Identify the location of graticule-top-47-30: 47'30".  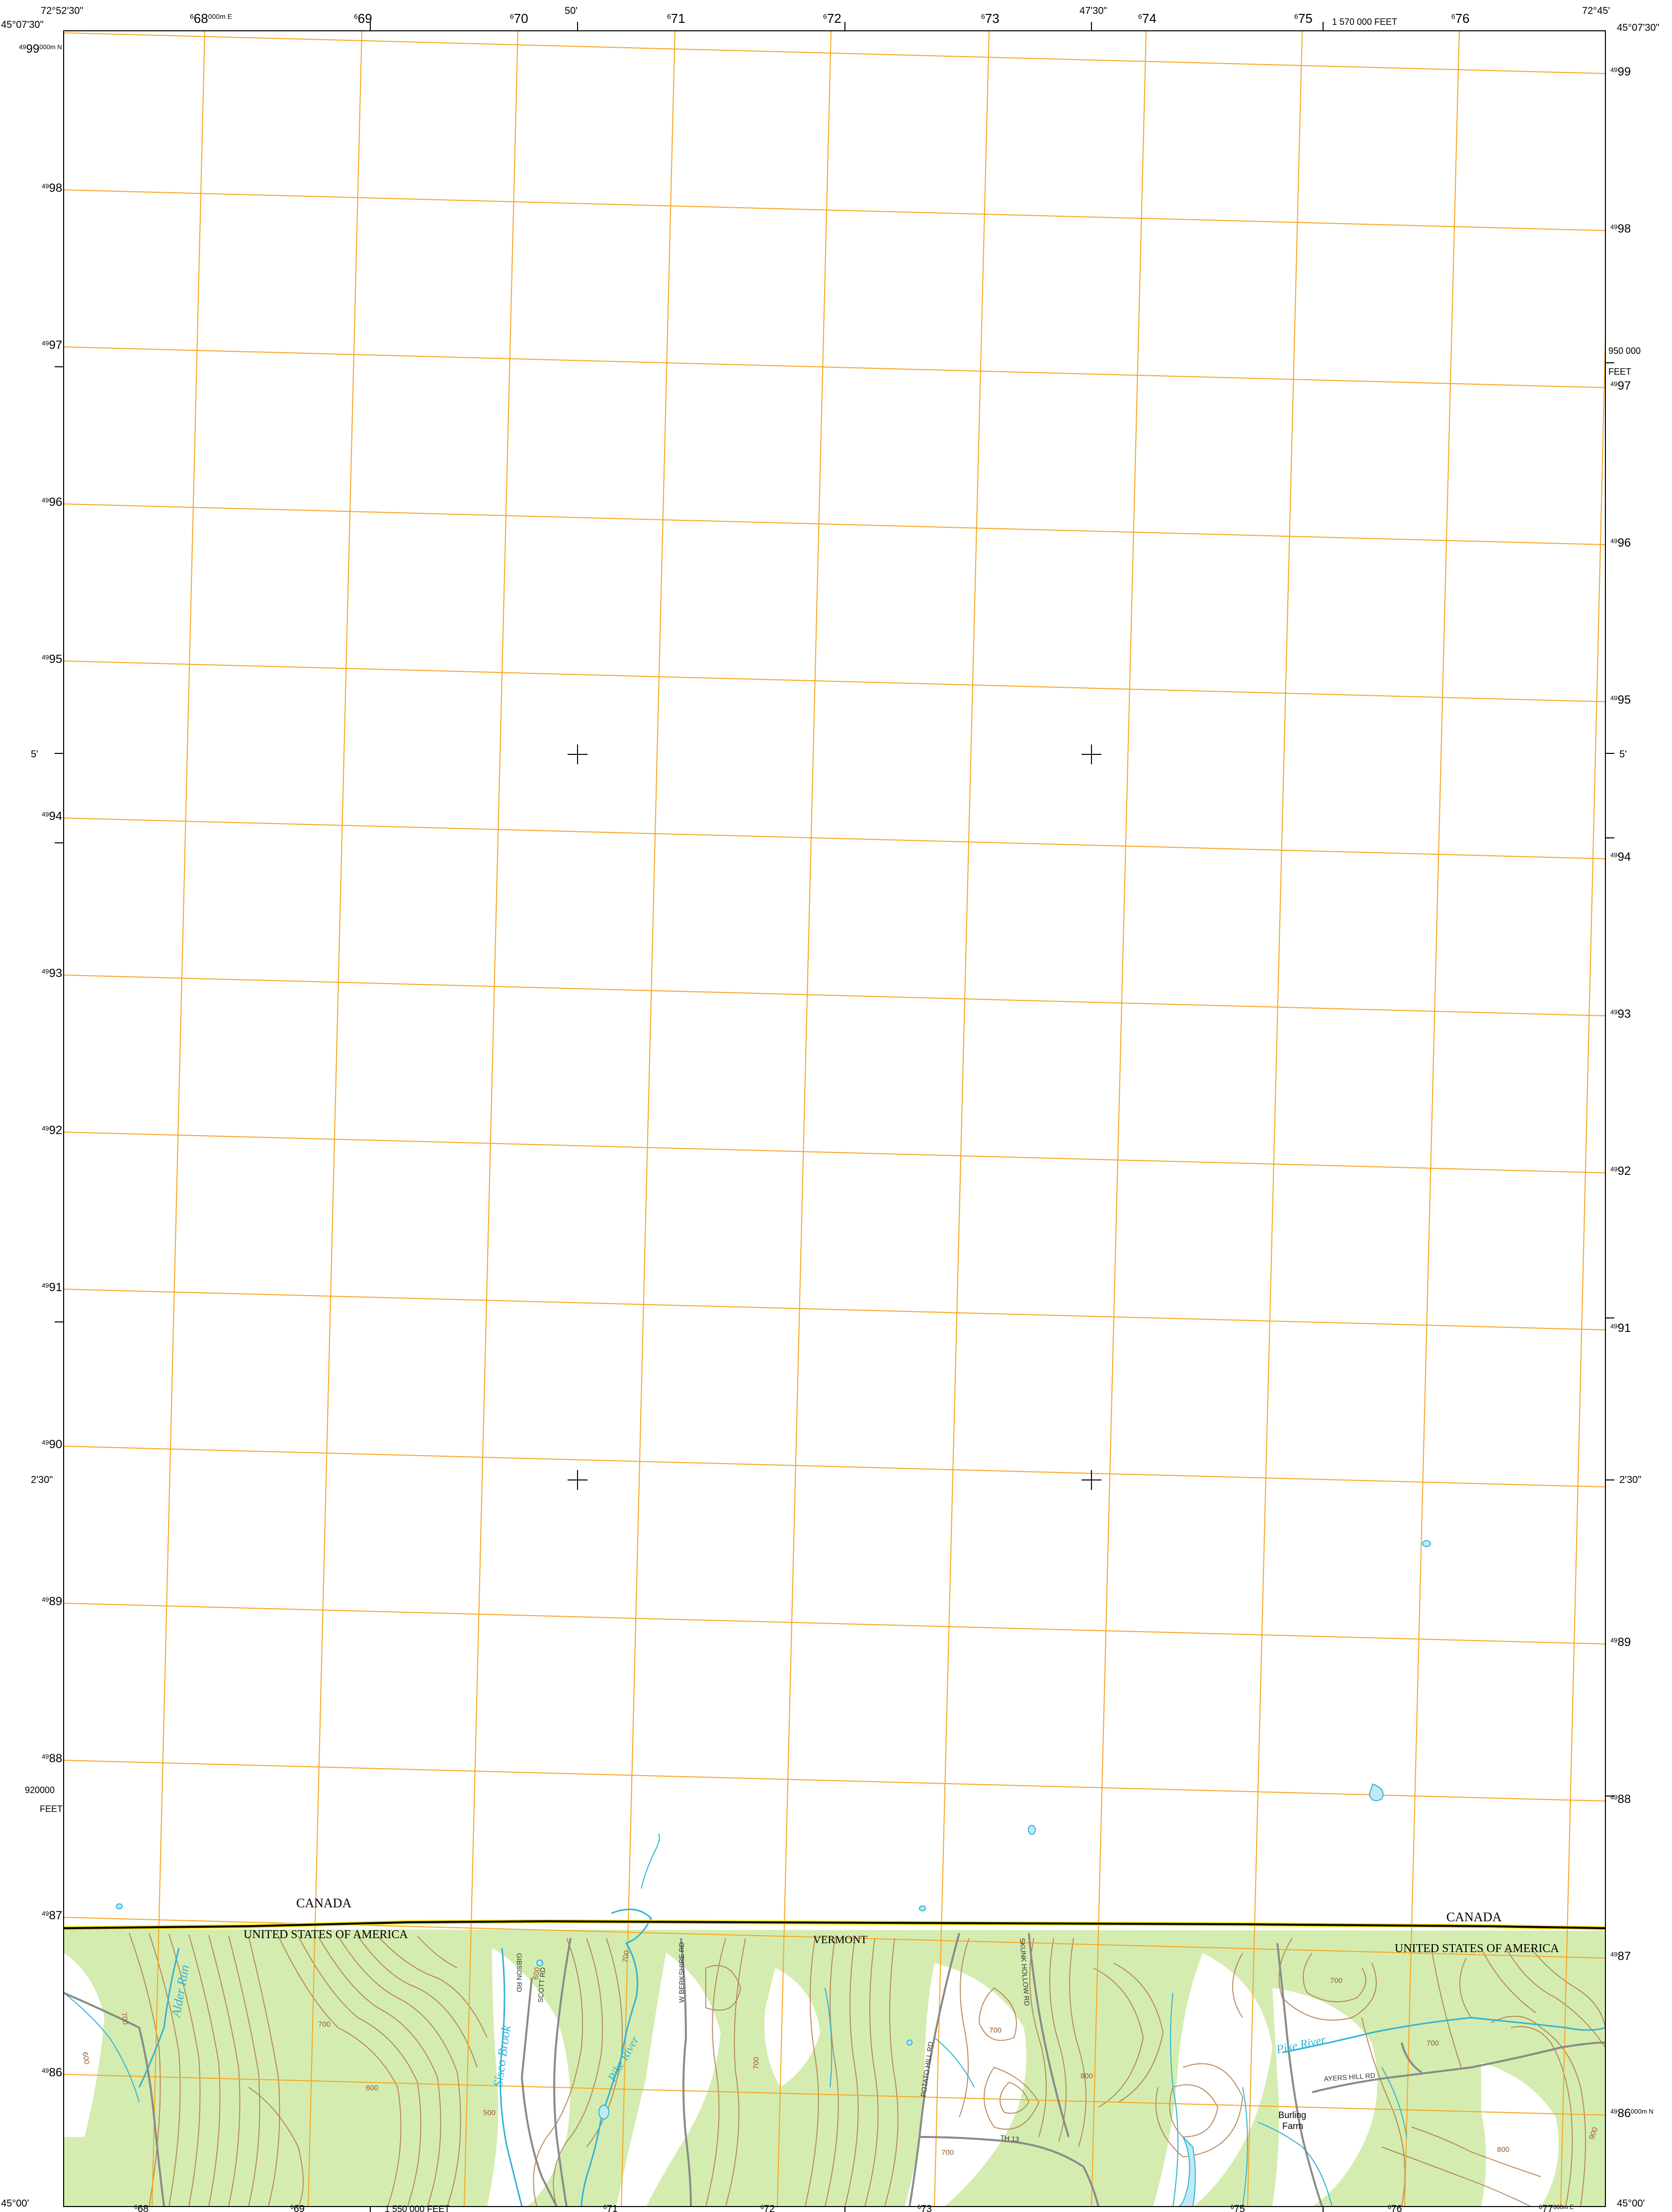
(1093, 10).